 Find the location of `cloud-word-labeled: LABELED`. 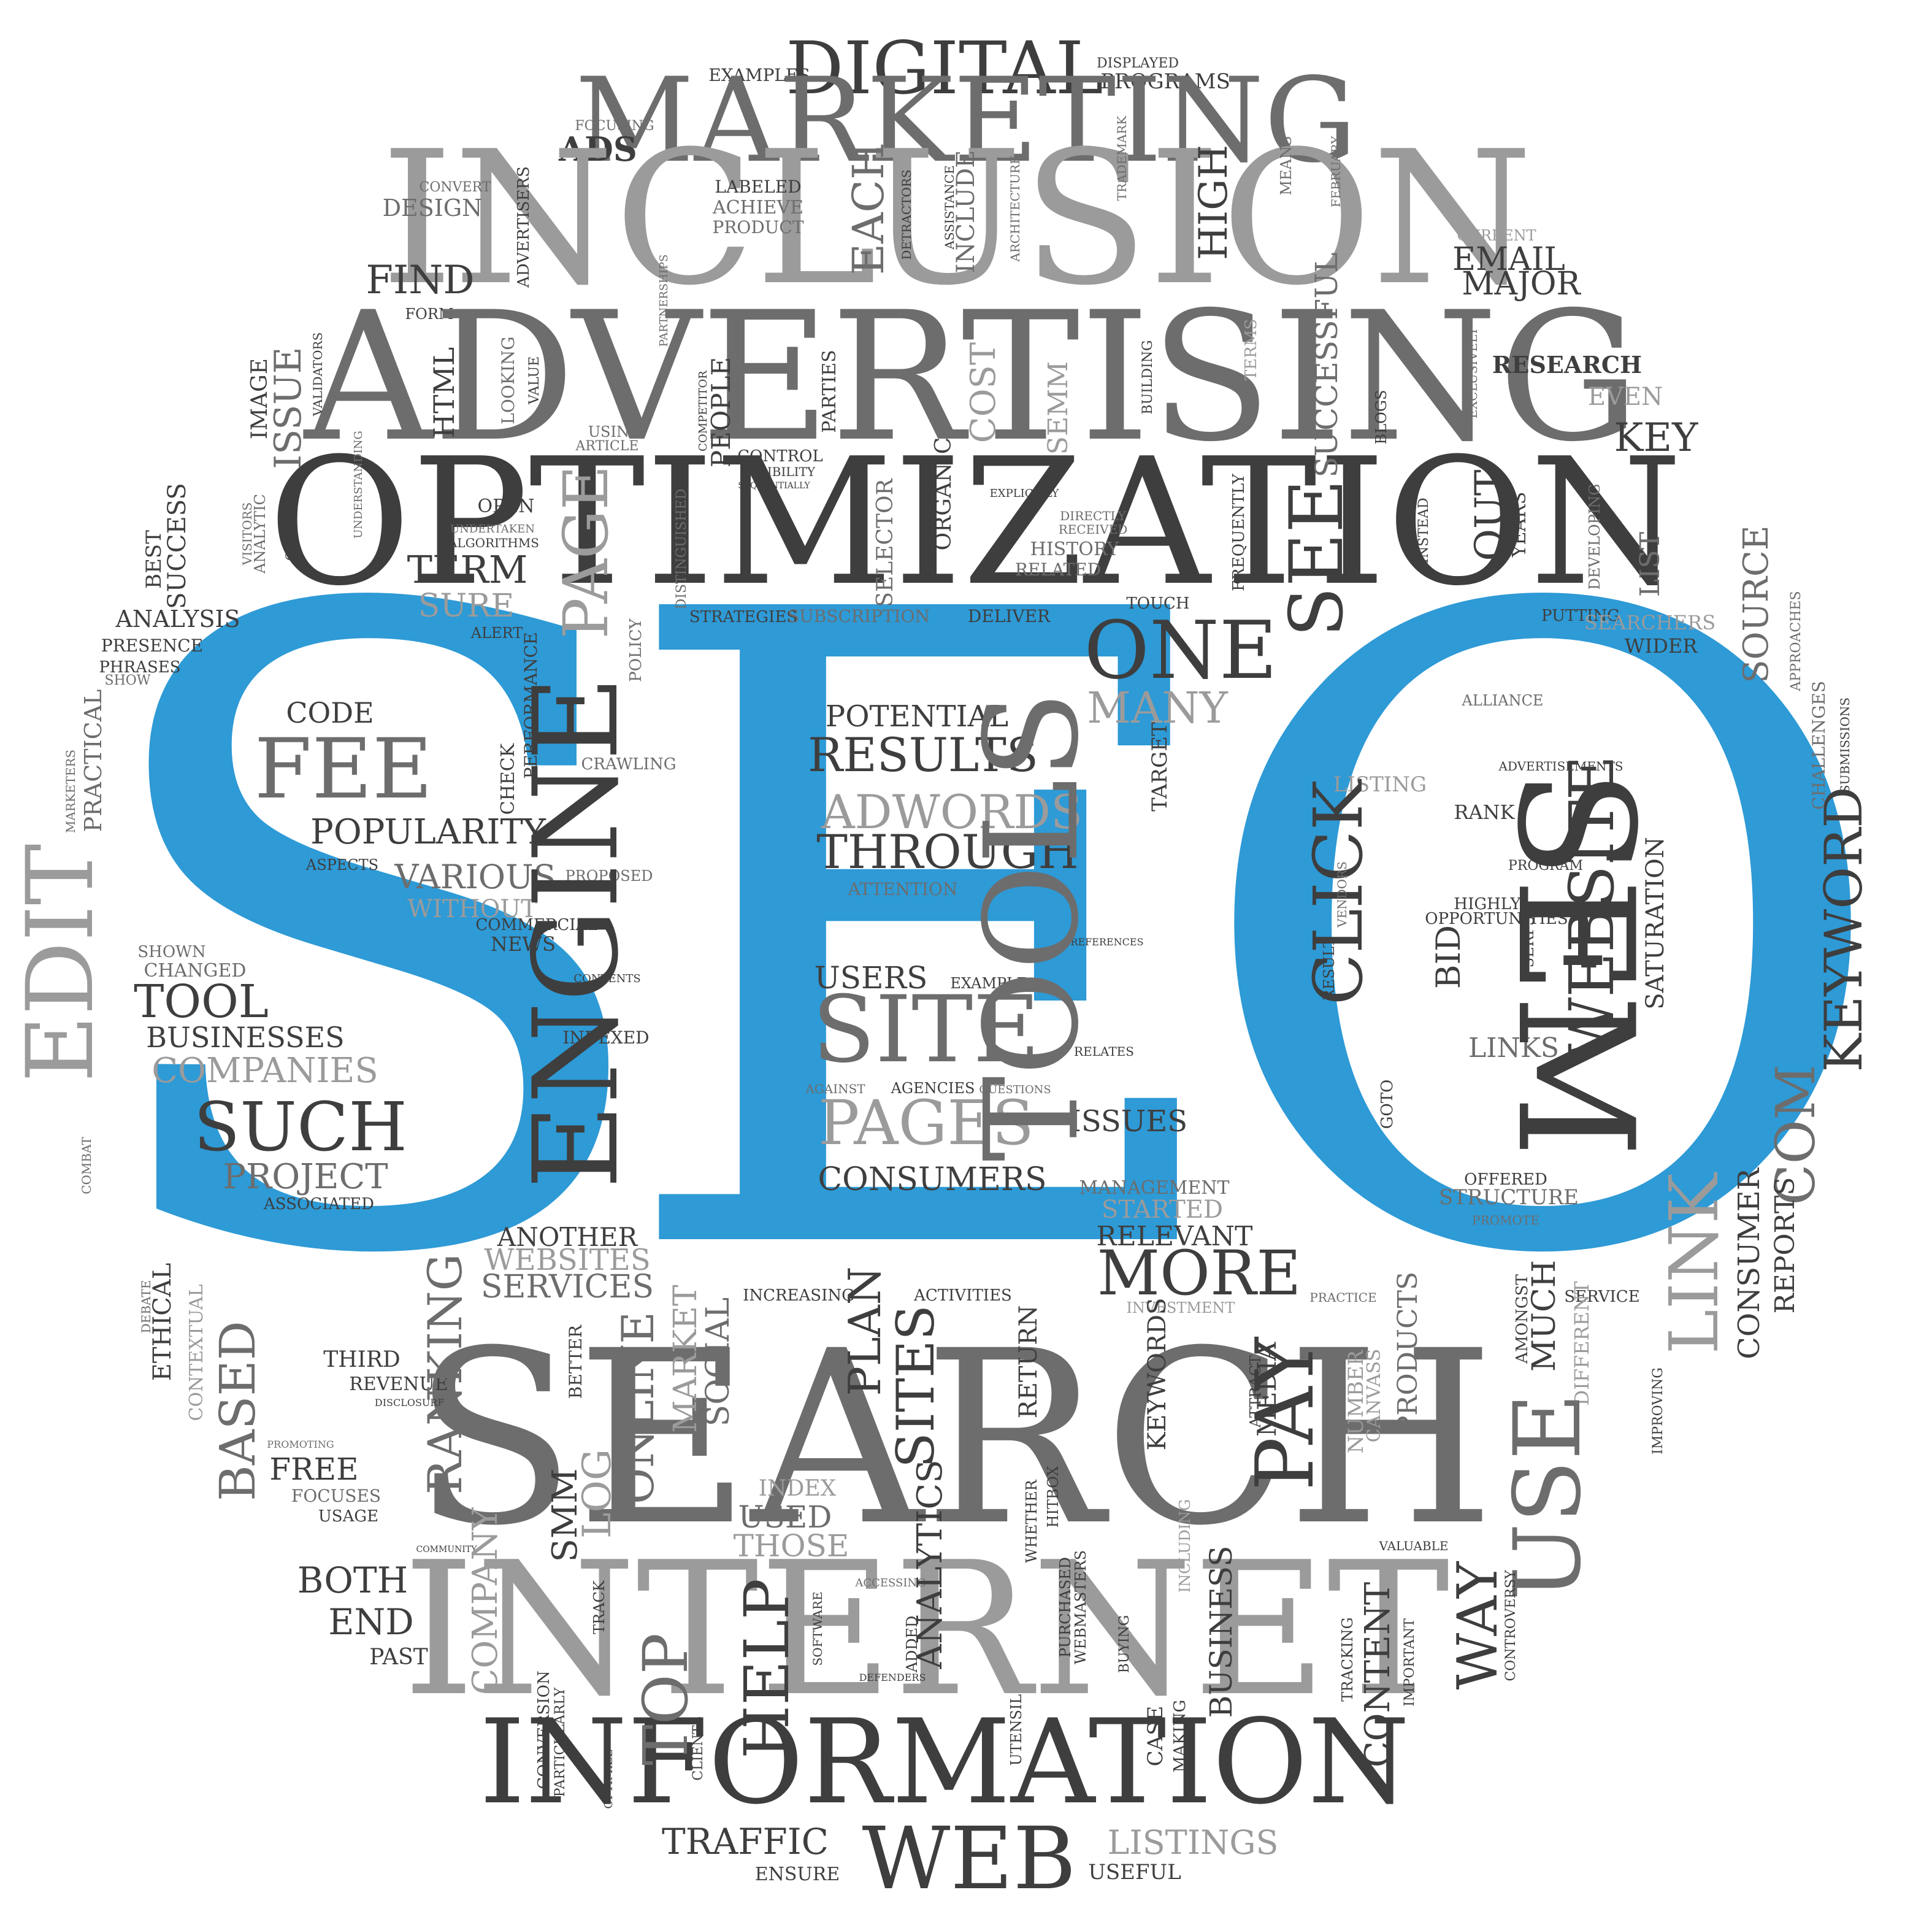

cloud-word-labeled: LABELED is located at coordinates (758, 187).